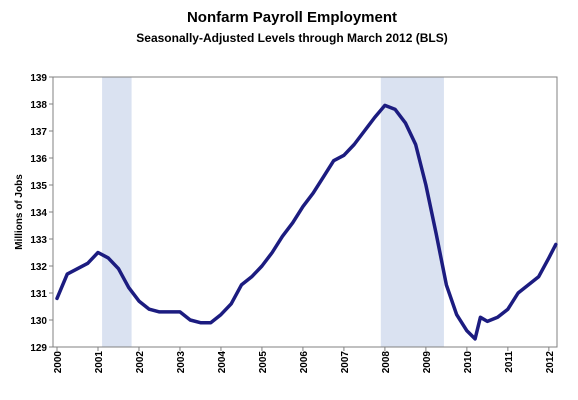 The width and height of the screenshot is (578, 400). What do you see at coordinates (38, 105) in the screenshot?
I see `y-tick-label: 138` at bounding box center [38, 105].